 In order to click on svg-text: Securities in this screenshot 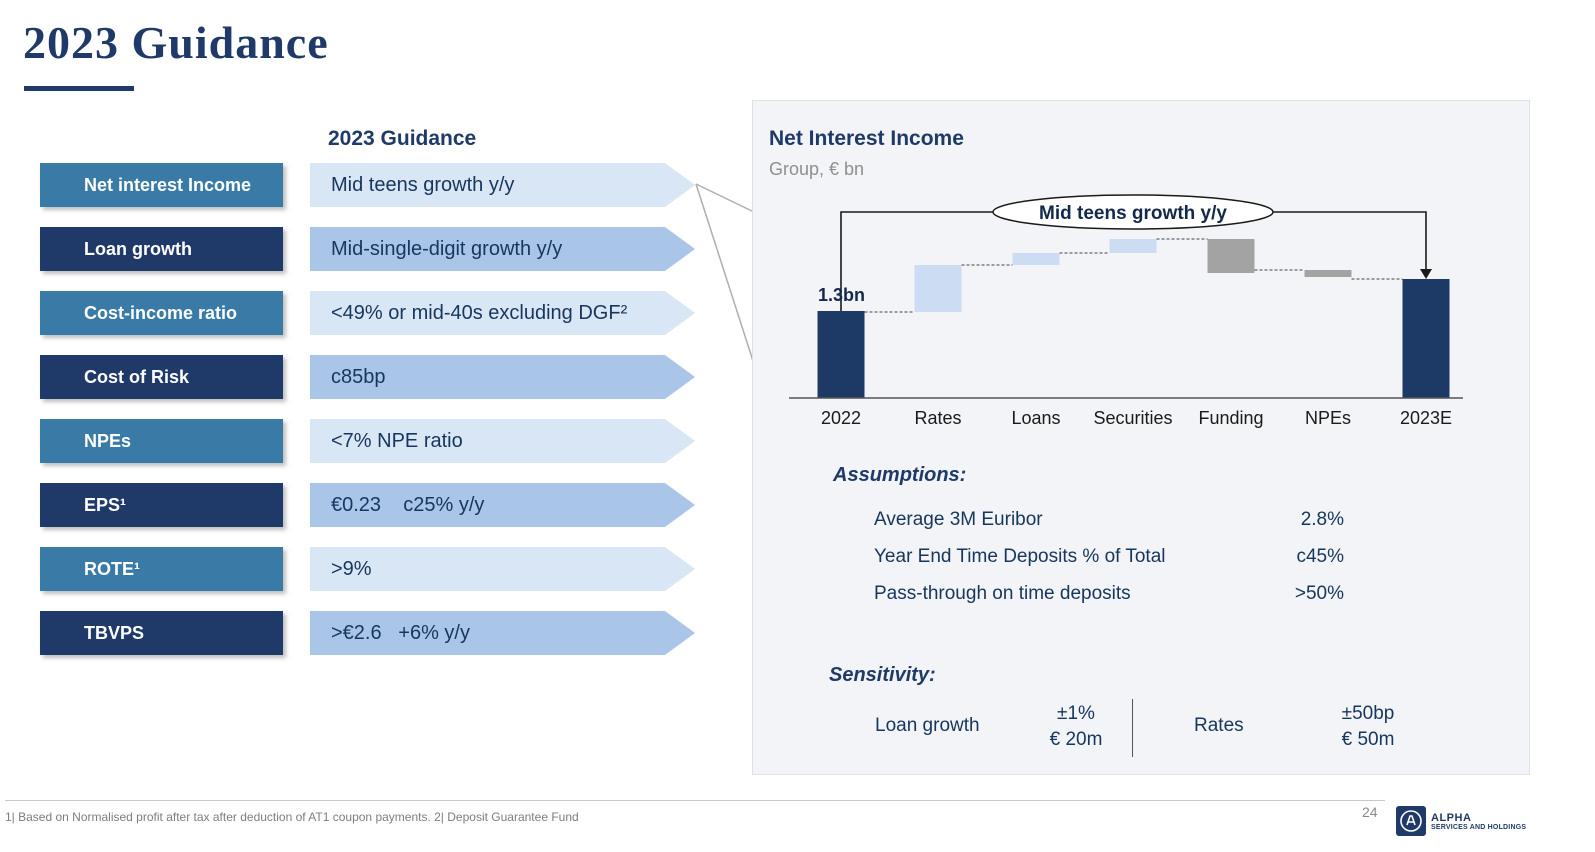, I will do `click(1132, 418)`.